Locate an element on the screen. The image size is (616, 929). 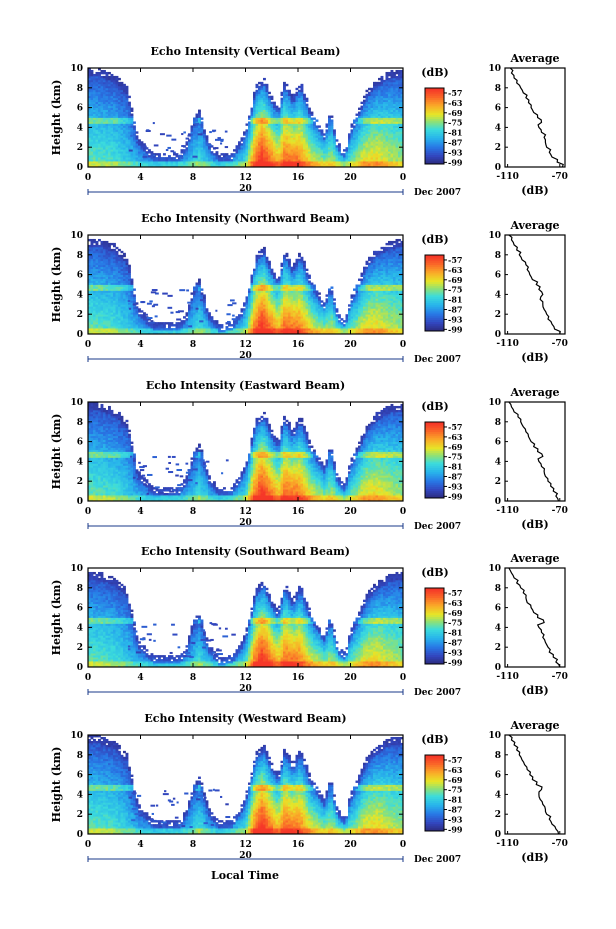
month-label: Dec 2007 is located at coordinates (437, 860).